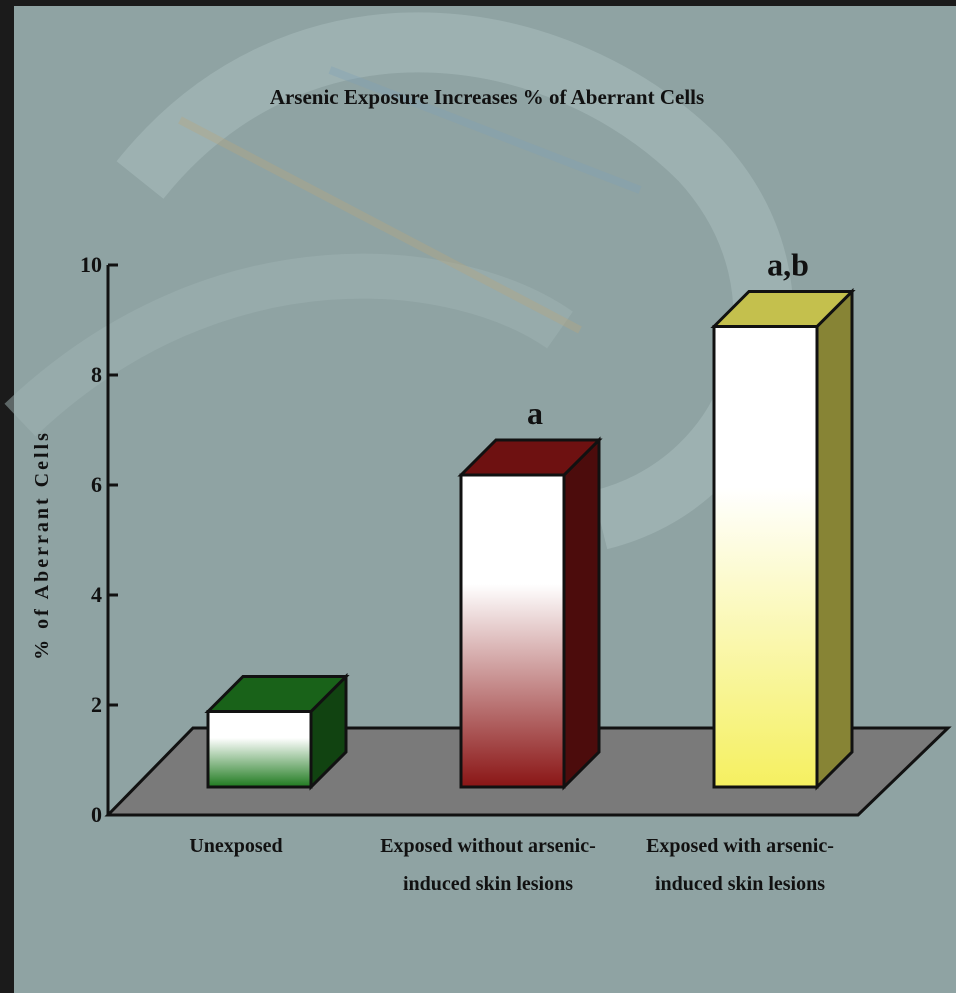 This screenshot has height=993, width=956. Describe the element at coordinates (96, 704) in the screenshot. I see `y-tick-label: 2` at that location.